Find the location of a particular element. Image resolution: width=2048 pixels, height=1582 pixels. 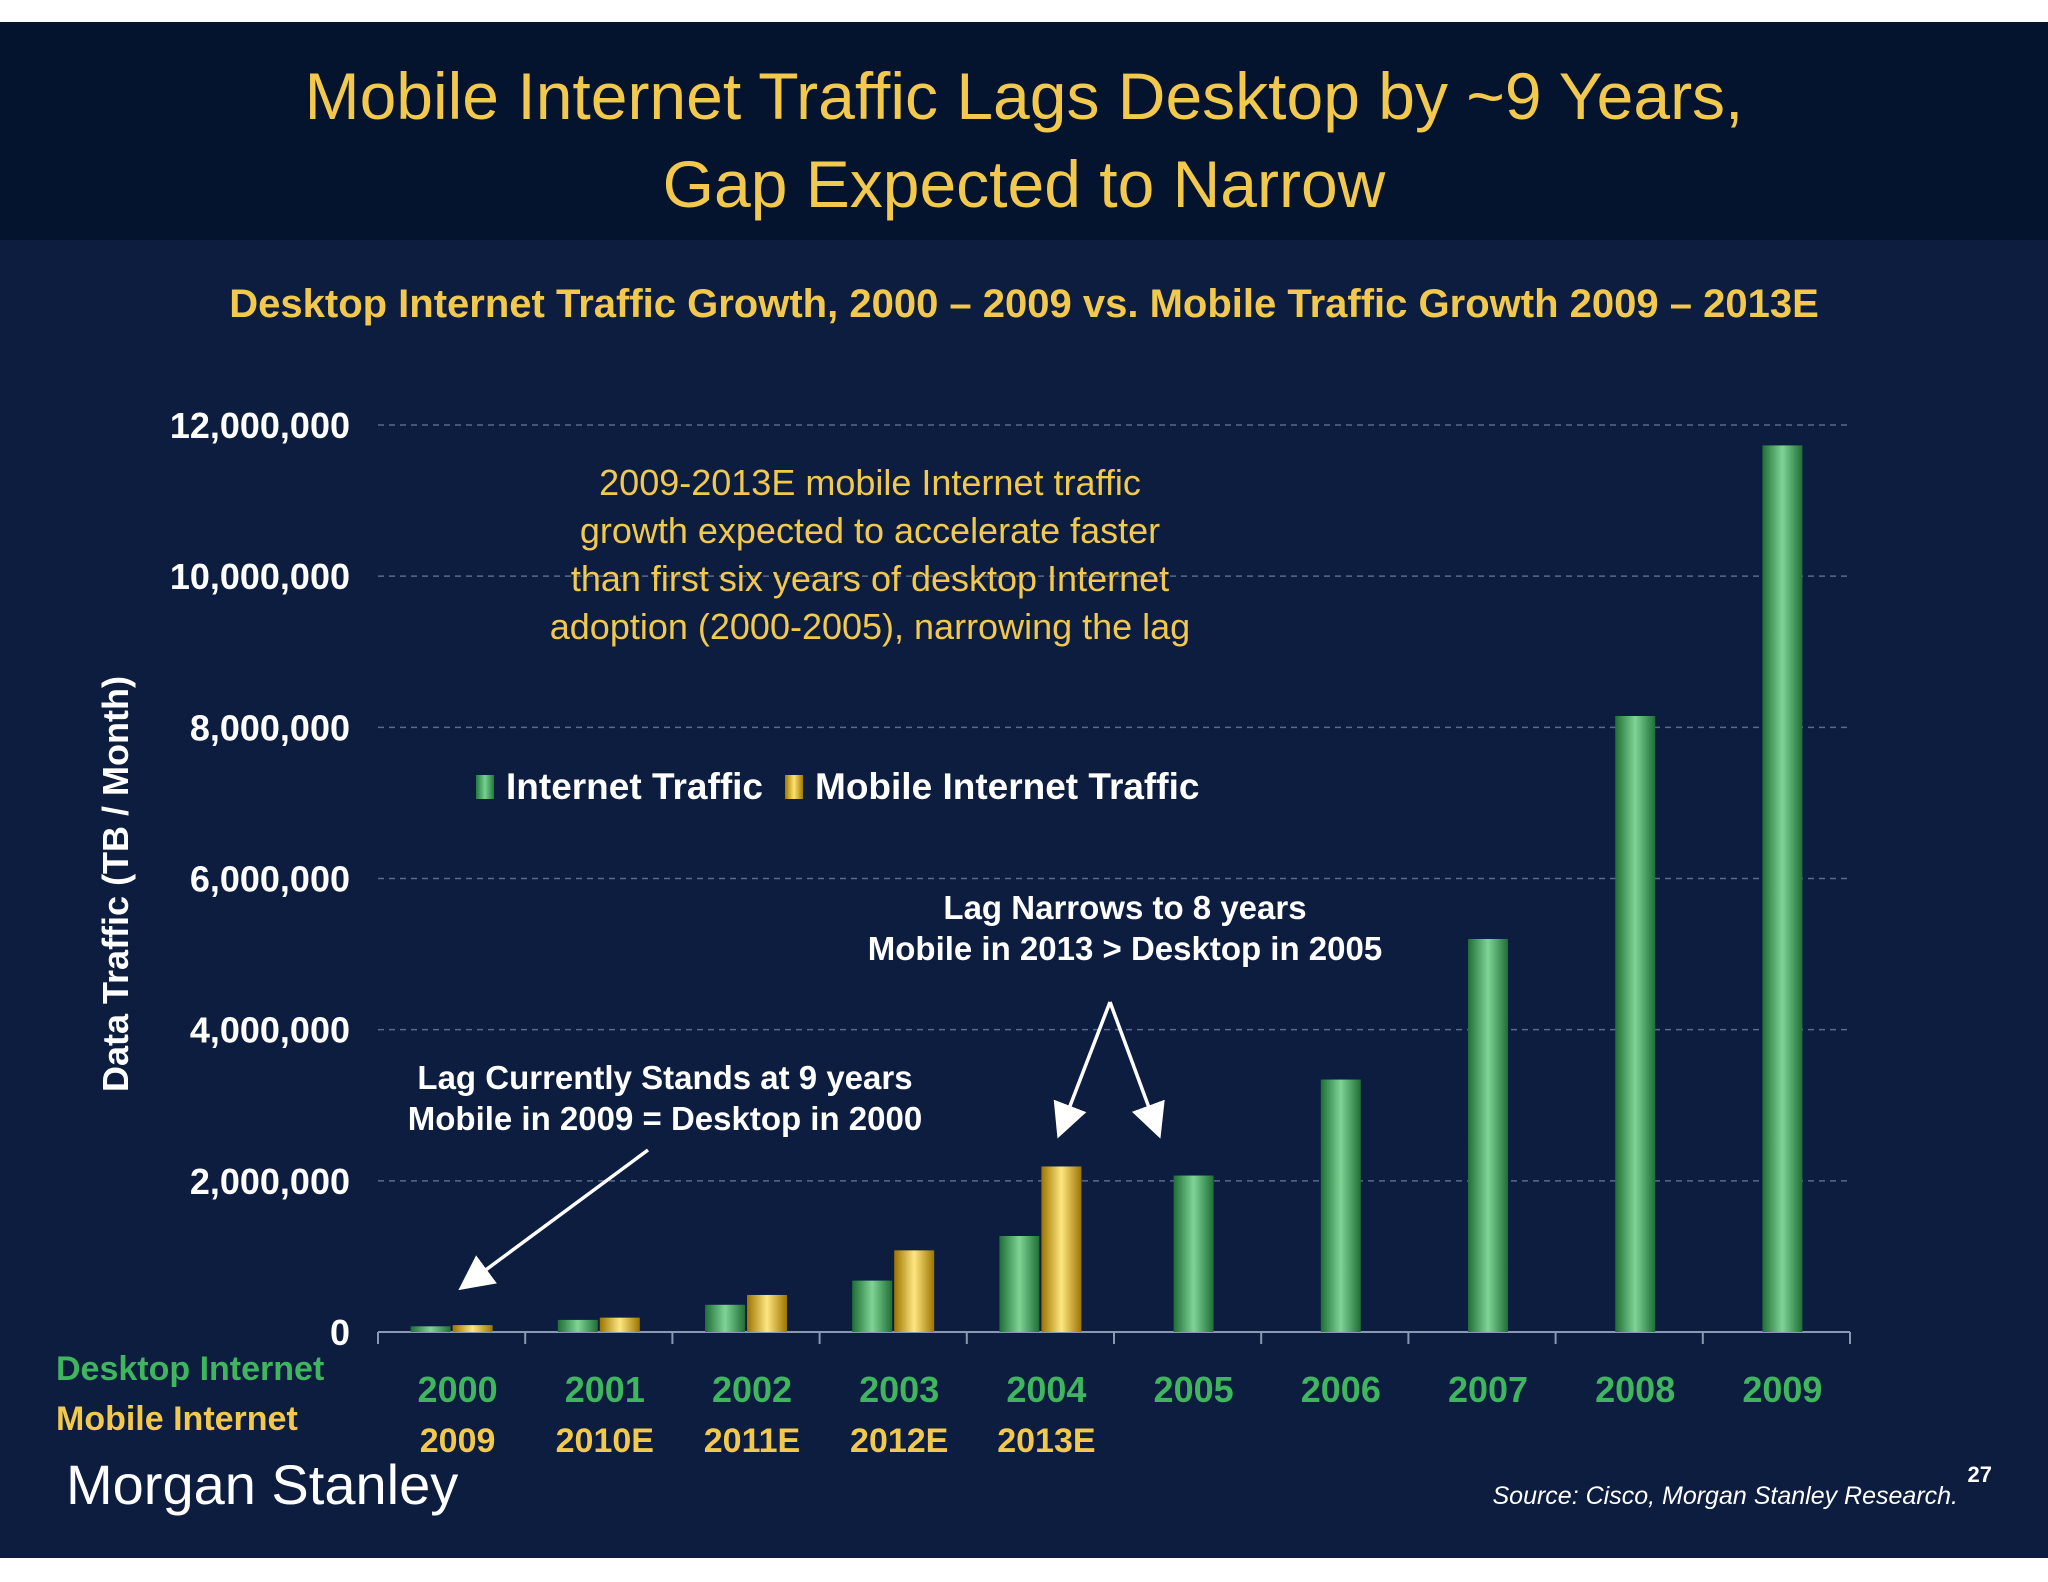

y-tick-label: 2,000,000 is located at coordinates (270, 1181).